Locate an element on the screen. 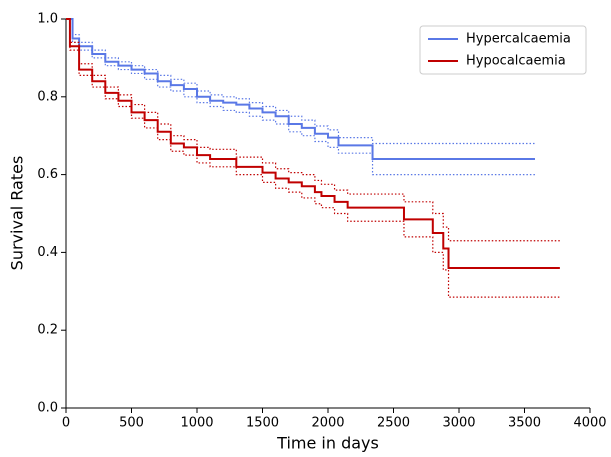 This screenshot has height=457, width=611. y-tick-label: 1.0 is located at coordinates (47, 19).